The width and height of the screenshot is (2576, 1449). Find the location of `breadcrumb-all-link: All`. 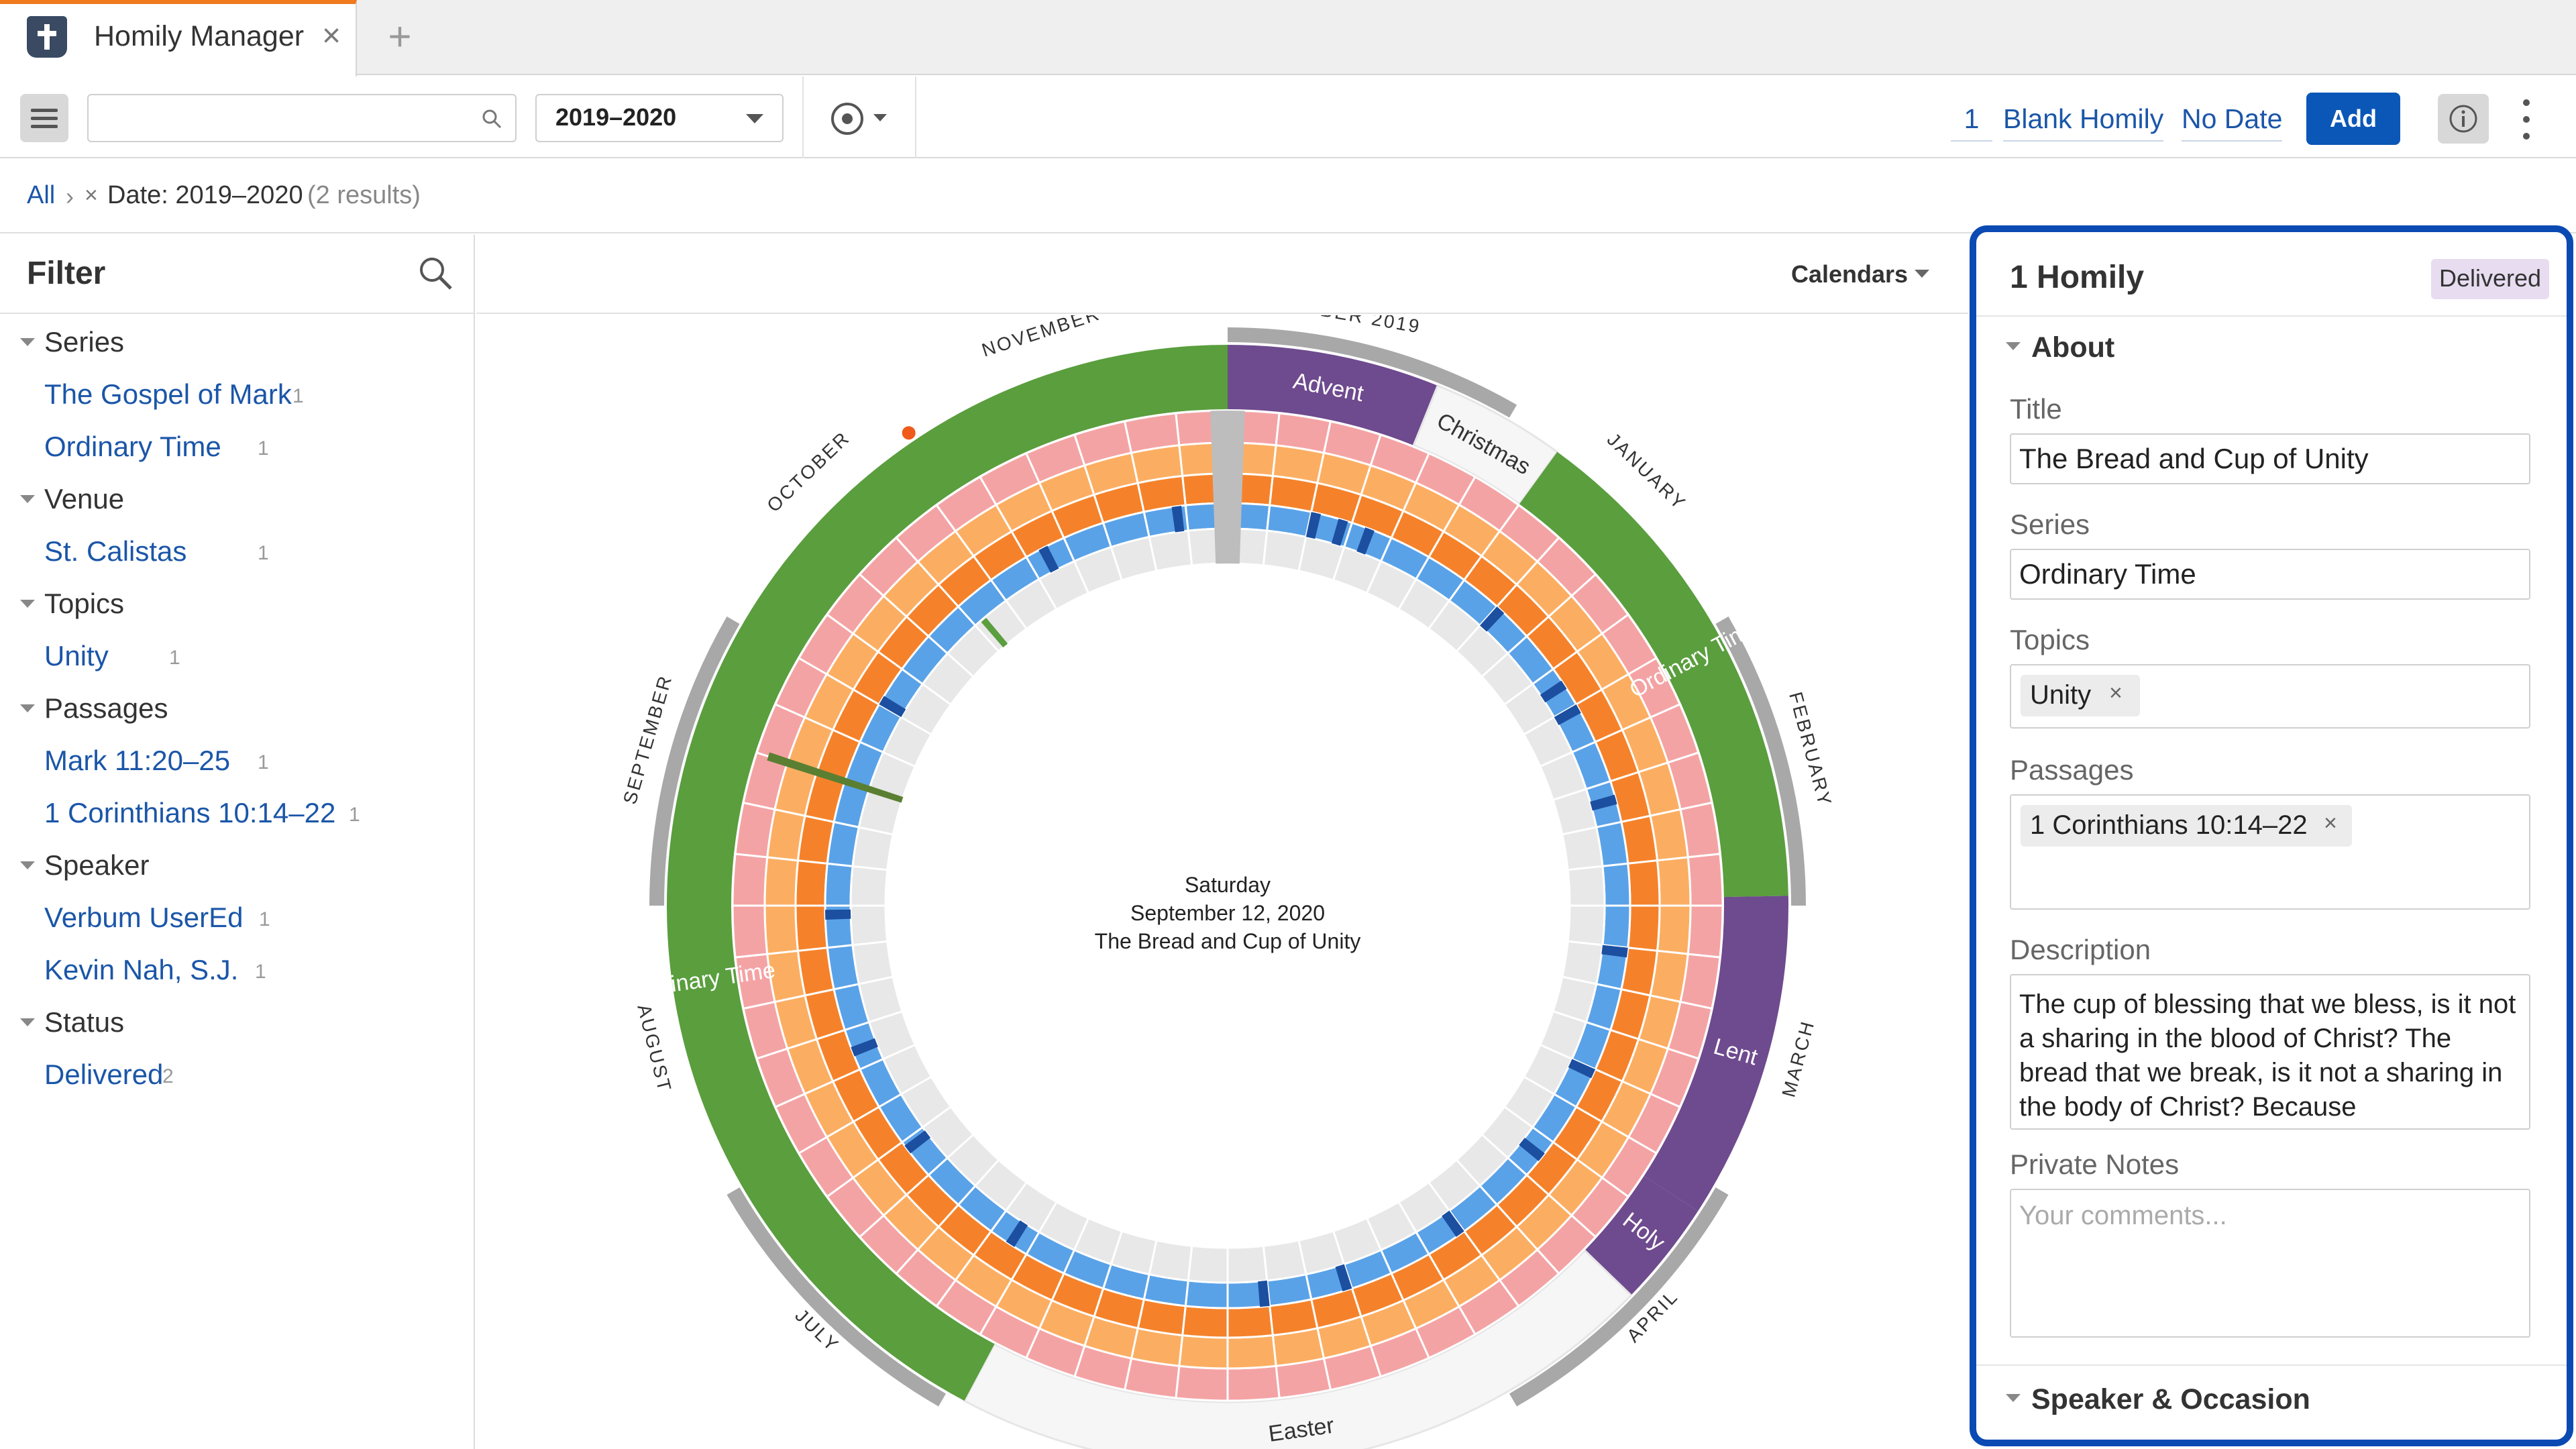

breadcrumb-all-link: All is located at coordinates (41, 195).